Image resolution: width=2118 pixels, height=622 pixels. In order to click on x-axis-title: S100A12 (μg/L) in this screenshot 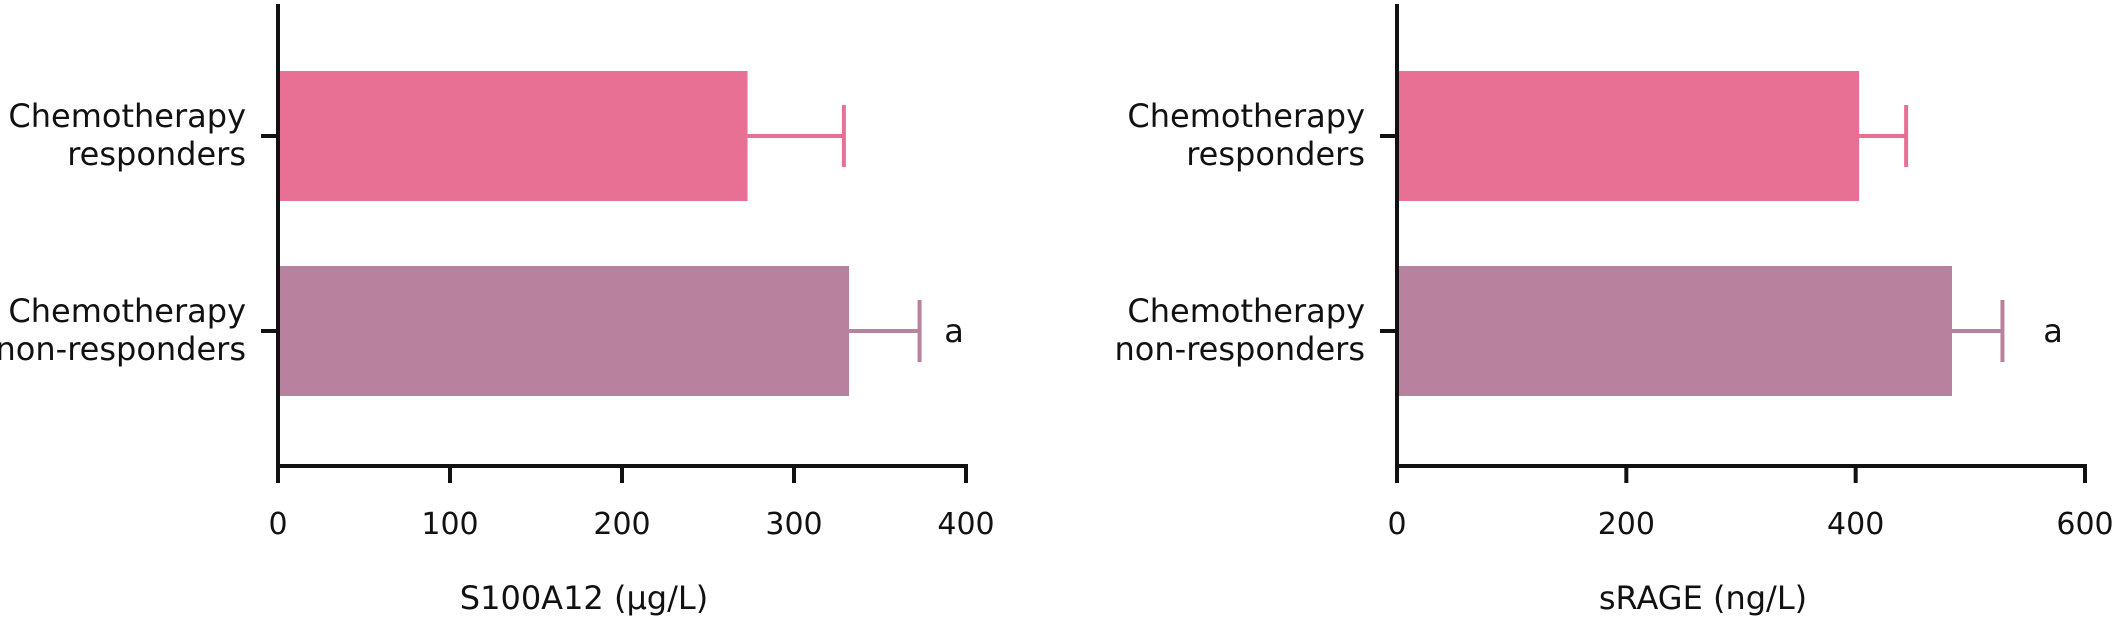, I will do `click(584, 598)`.